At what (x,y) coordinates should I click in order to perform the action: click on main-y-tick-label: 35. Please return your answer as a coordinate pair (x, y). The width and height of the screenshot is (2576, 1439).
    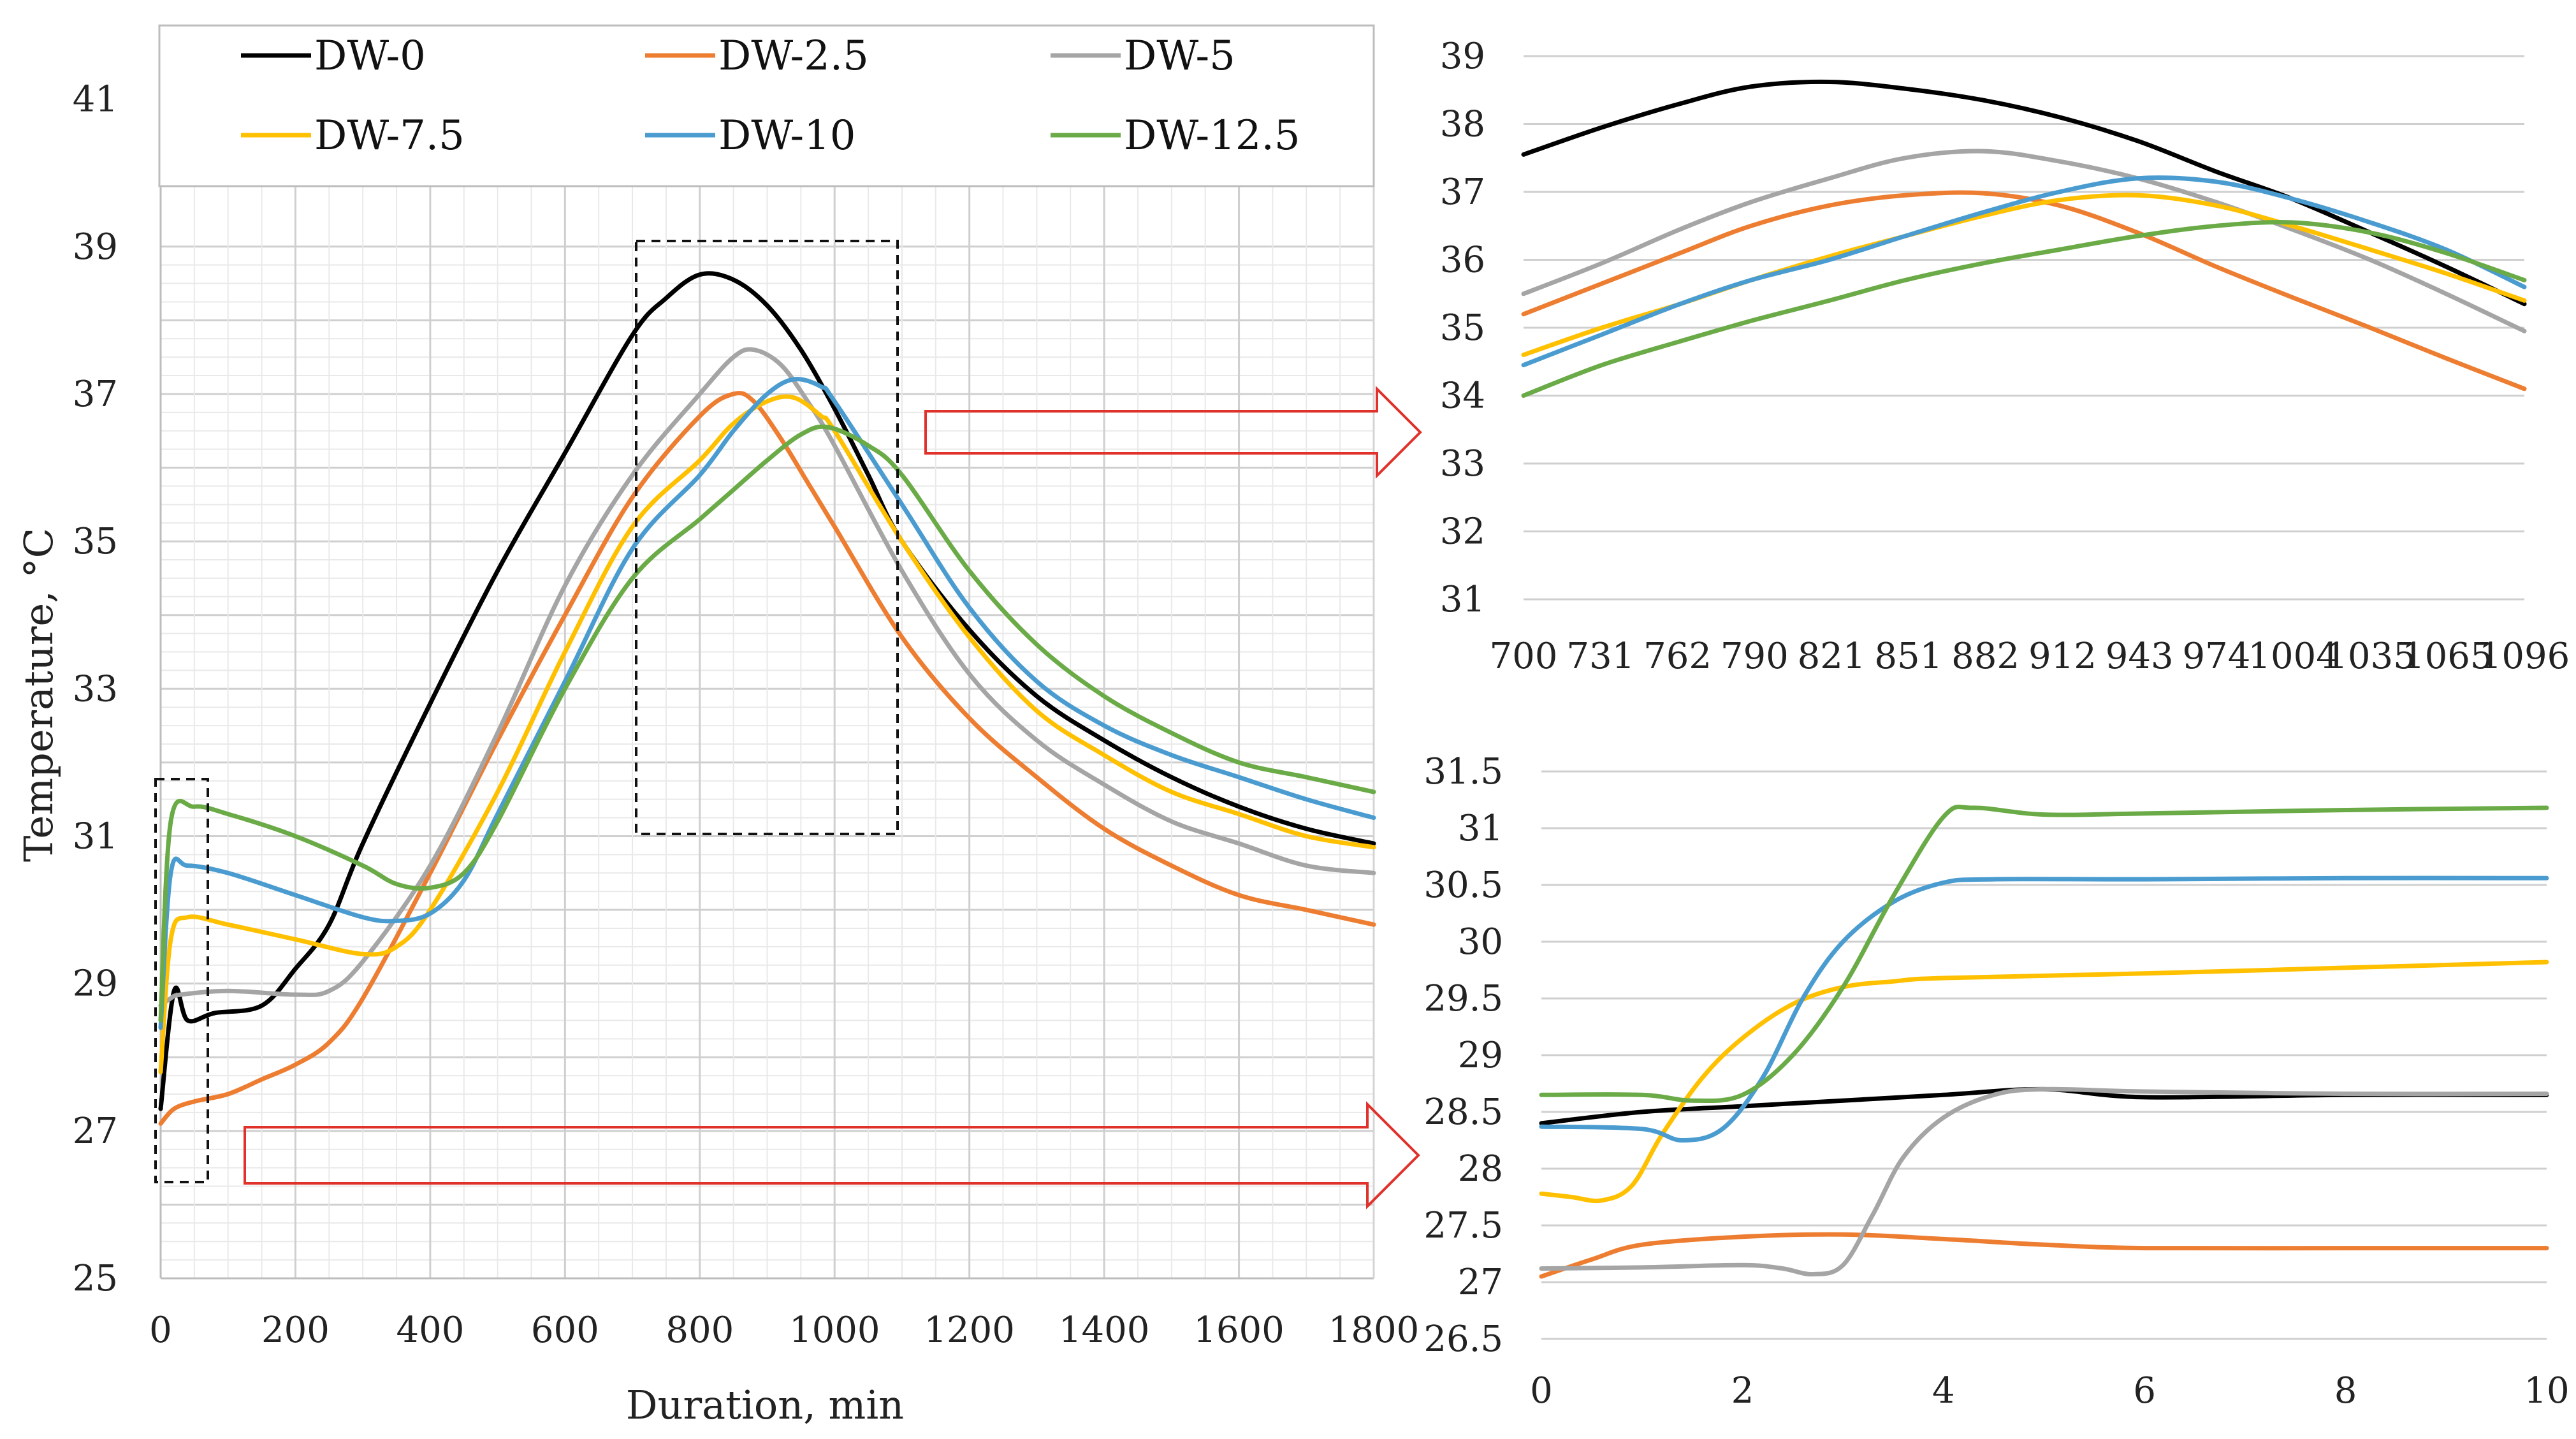
    Looking at the image, I should click on (95, 541).